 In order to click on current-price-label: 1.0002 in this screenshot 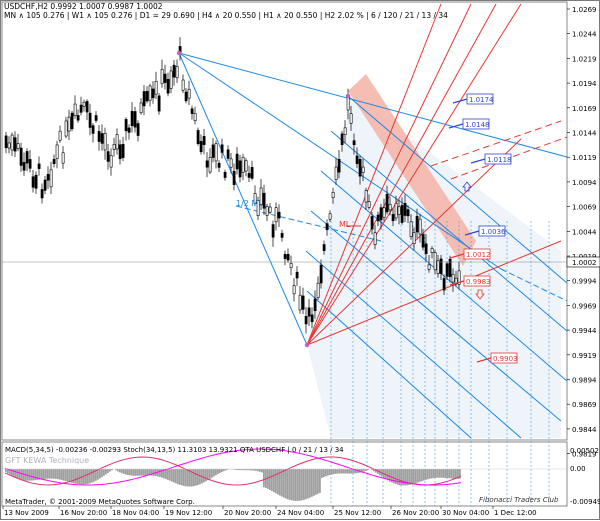, I will do `click(584, 263)`.